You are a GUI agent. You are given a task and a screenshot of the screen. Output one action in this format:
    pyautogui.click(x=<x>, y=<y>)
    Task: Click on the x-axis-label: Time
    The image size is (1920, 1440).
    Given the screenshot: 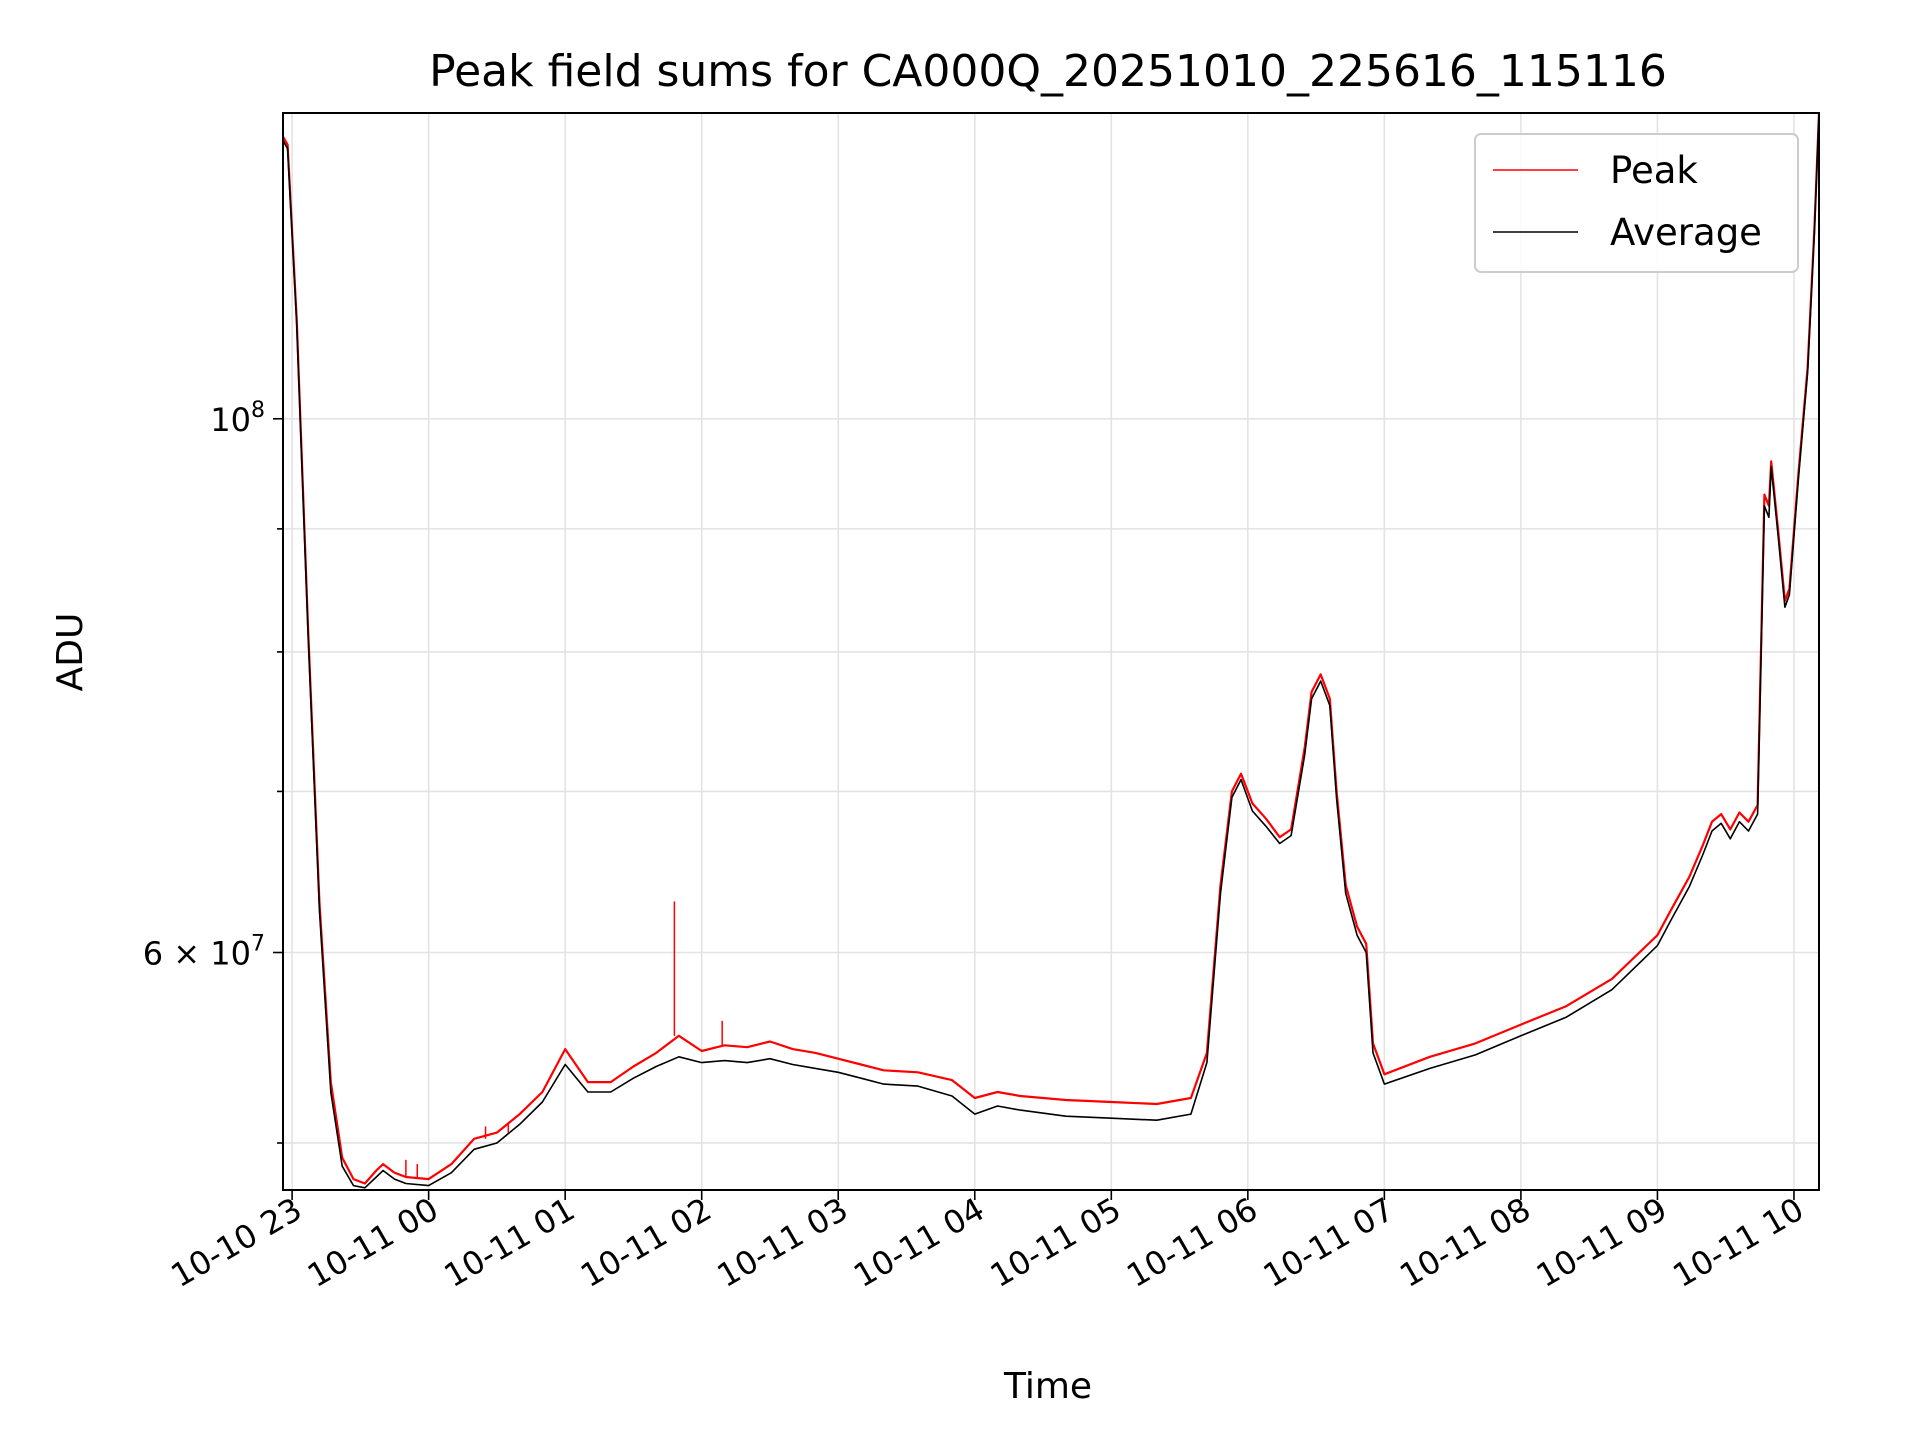 What is the action you would take?
    pyautogui.click(x=1047, y=1386)
    